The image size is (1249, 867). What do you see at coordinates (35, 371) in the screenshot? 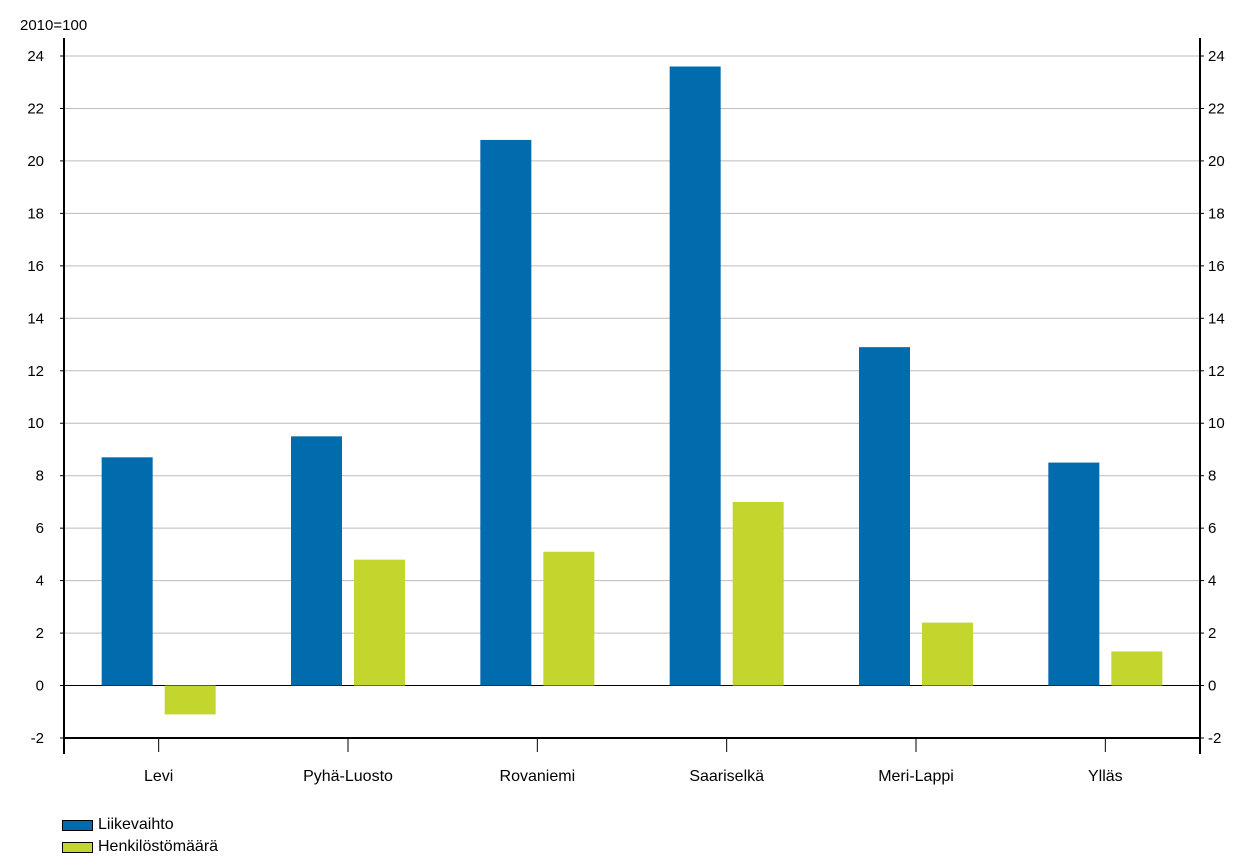
I see `y-tick-label-left: 12` at bounding box center [35, 371].